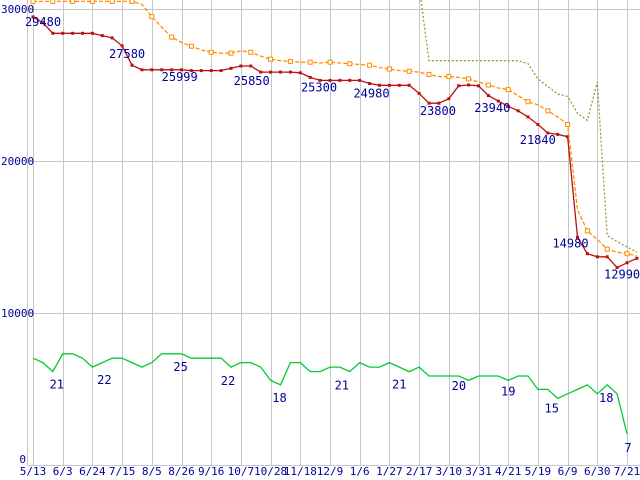 This screenshot has height=480, width=640. Describe the element at coordinates (180, 367) in the screenshot. I see `store-count-label: 25` at that location.